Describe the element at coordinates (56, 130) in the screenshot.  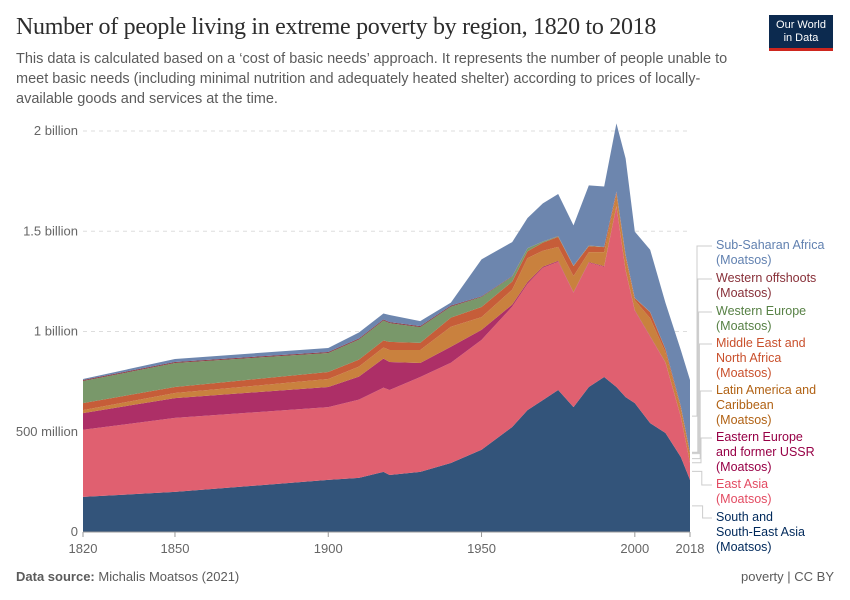
I see `y-tick-label: 2 billion` at that location.